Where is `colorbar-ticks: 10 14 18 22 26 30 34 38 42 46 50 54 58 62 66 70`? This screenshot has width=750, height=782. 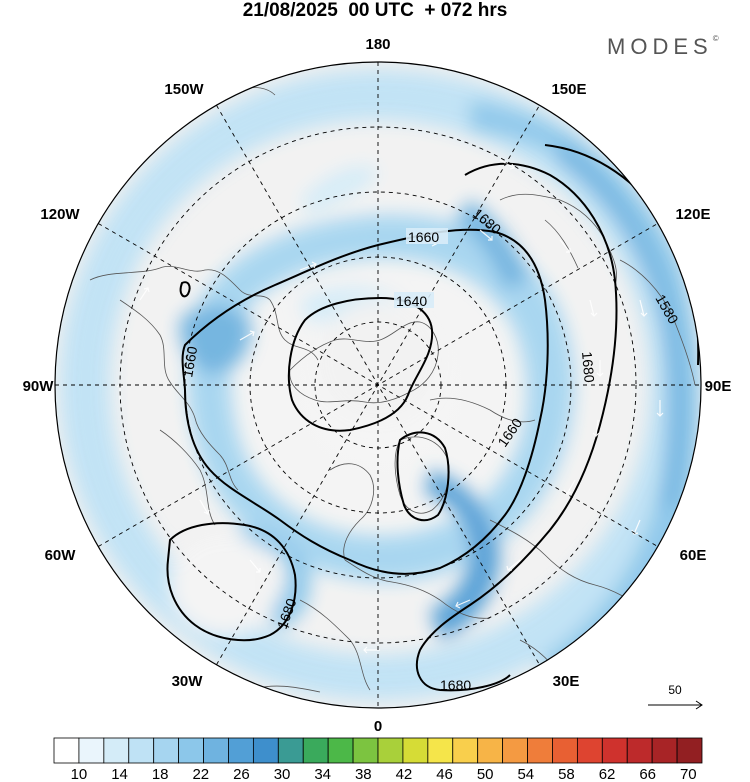 colorbar-ticks: 10 14 18 22 26 30 34 38 42 46 50 54 58 62 66 70 is located at coordinates (384, 774).